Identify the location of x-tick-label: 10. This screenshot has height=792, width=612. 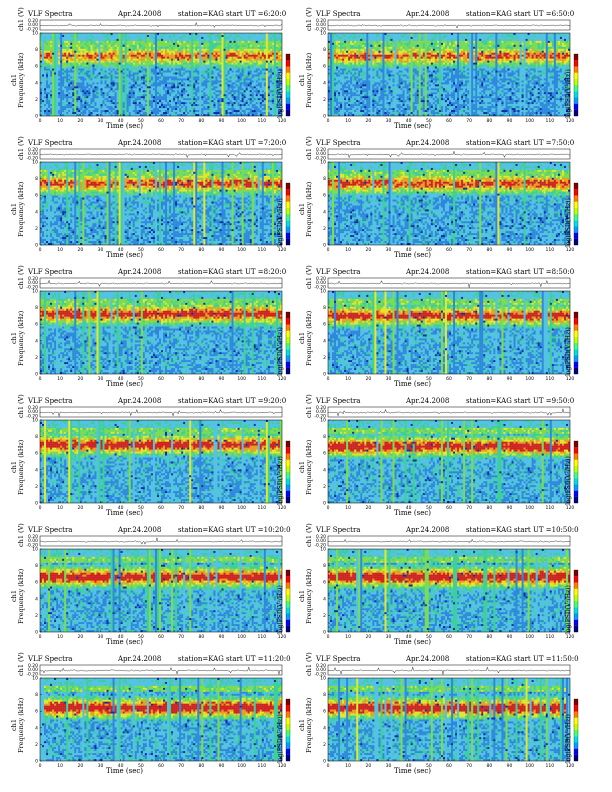
(348, 637).